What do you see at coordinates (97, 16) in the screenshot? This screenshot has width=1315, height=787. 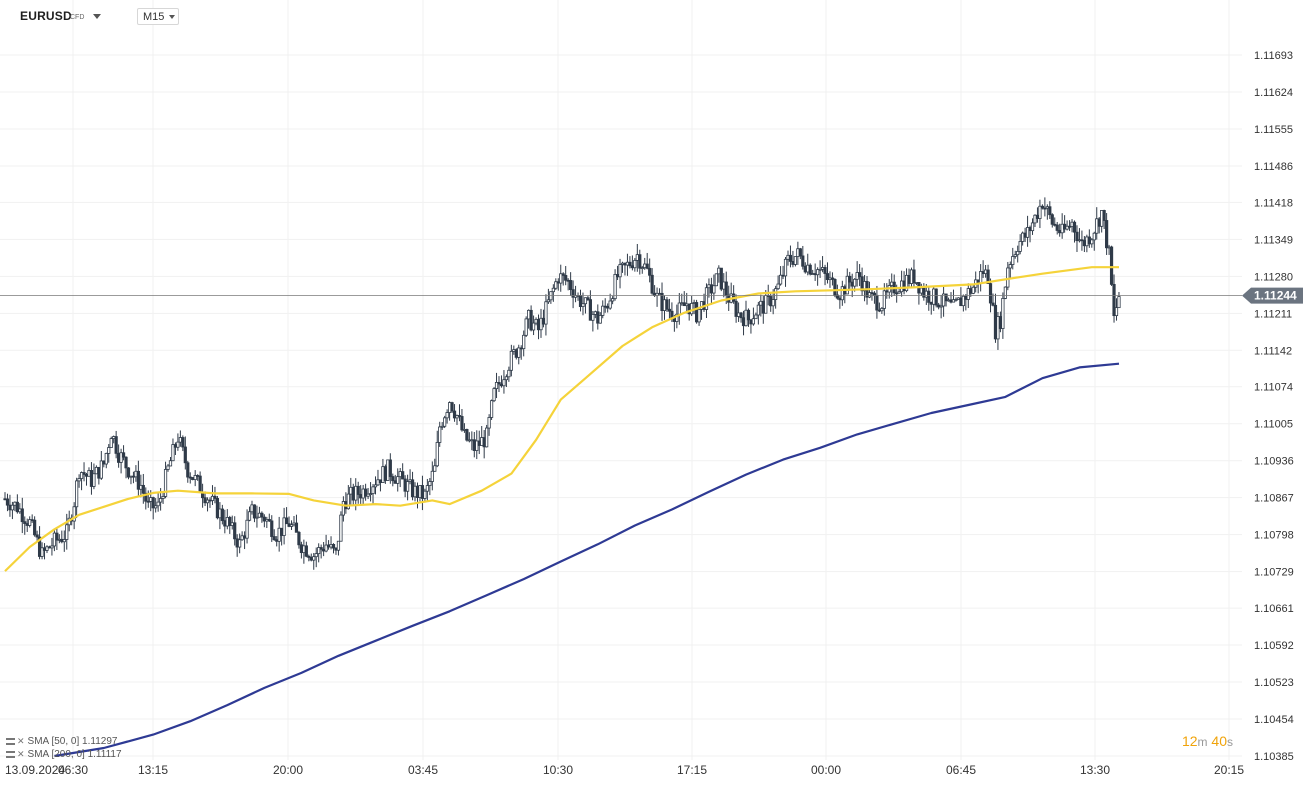 I see `symbol-dropdown-icon` at bounding box center [97, 16].